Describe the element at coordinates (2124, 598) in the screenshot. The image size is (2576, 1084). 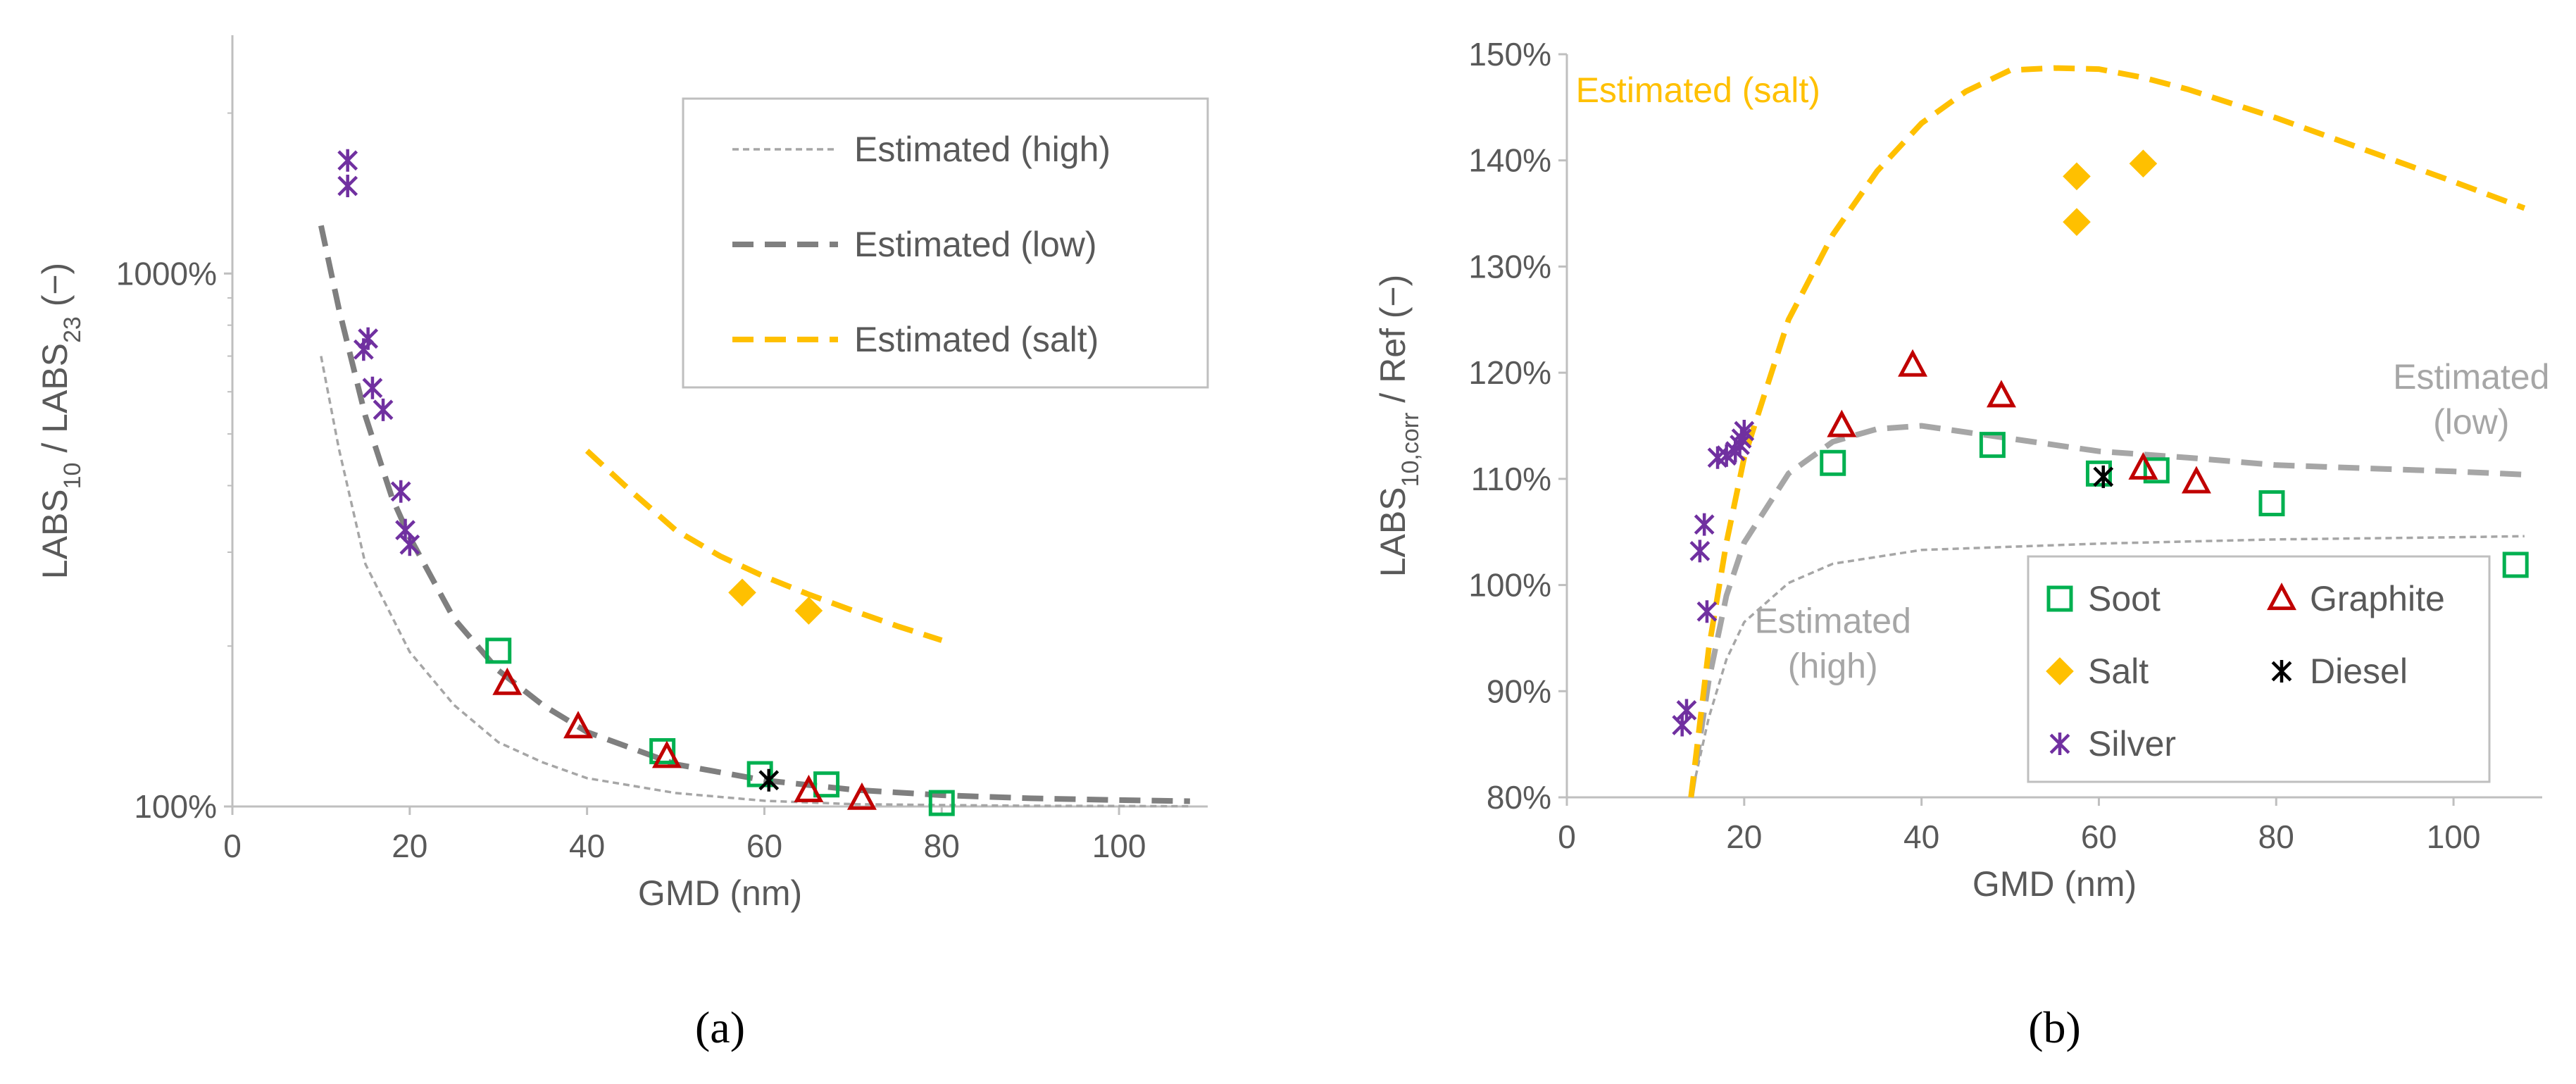
I see `legend-label: Soot` at that location.